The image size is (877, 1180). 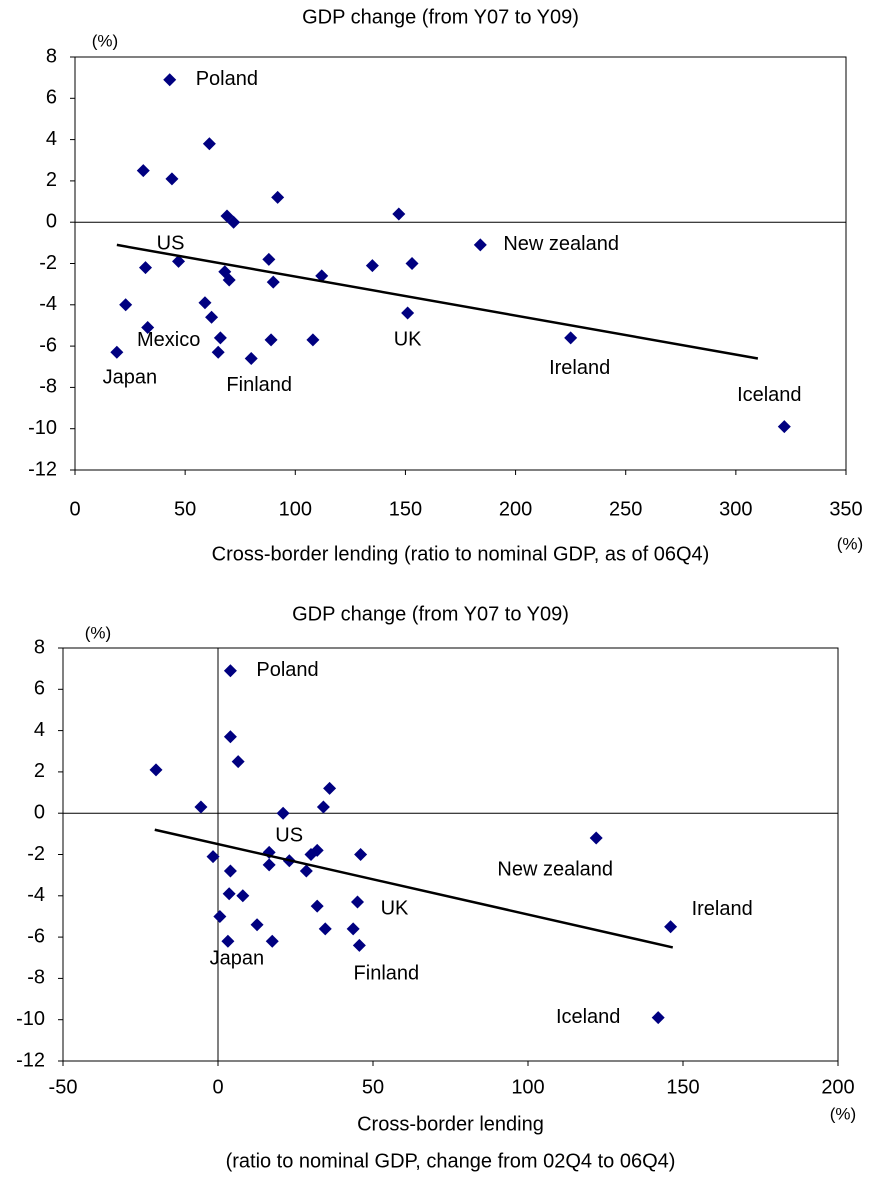 I want to click on y-tick-label: 8, so click(x=39, y=647).